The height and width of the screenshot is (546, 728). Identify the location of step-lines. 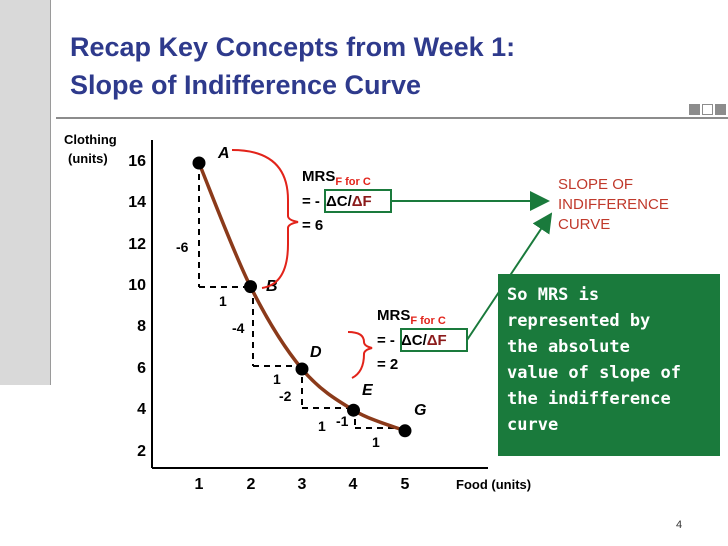
(301, 296).